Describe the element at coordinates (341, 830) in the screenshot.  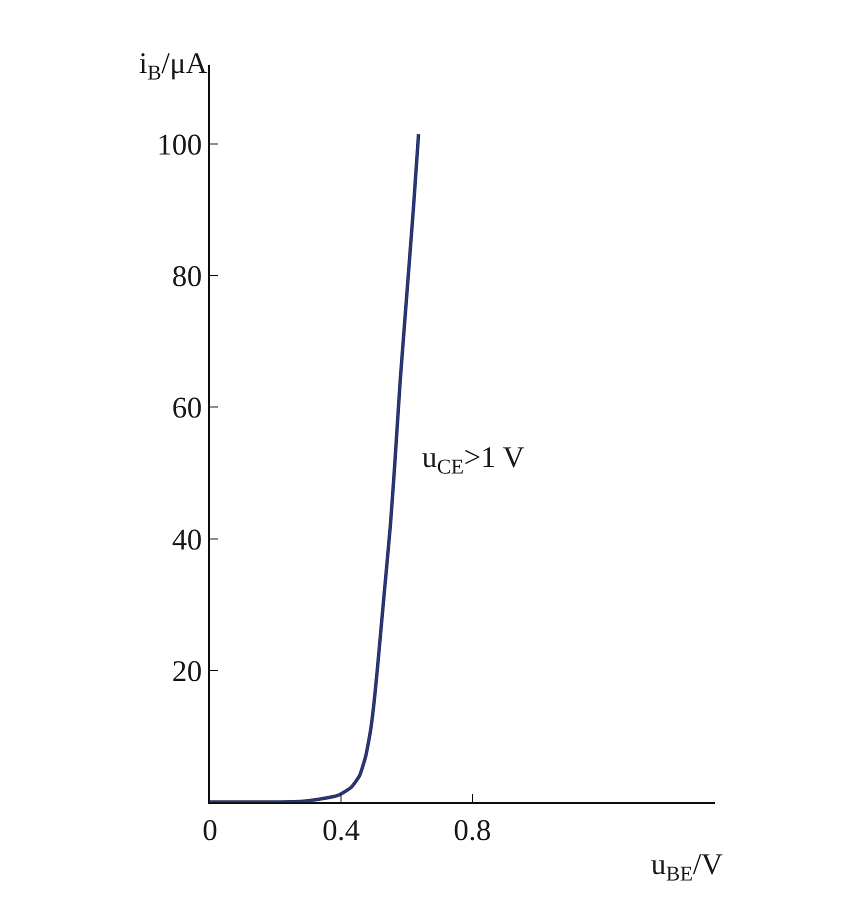
I see `x-tick-label: 0.4` at that location.